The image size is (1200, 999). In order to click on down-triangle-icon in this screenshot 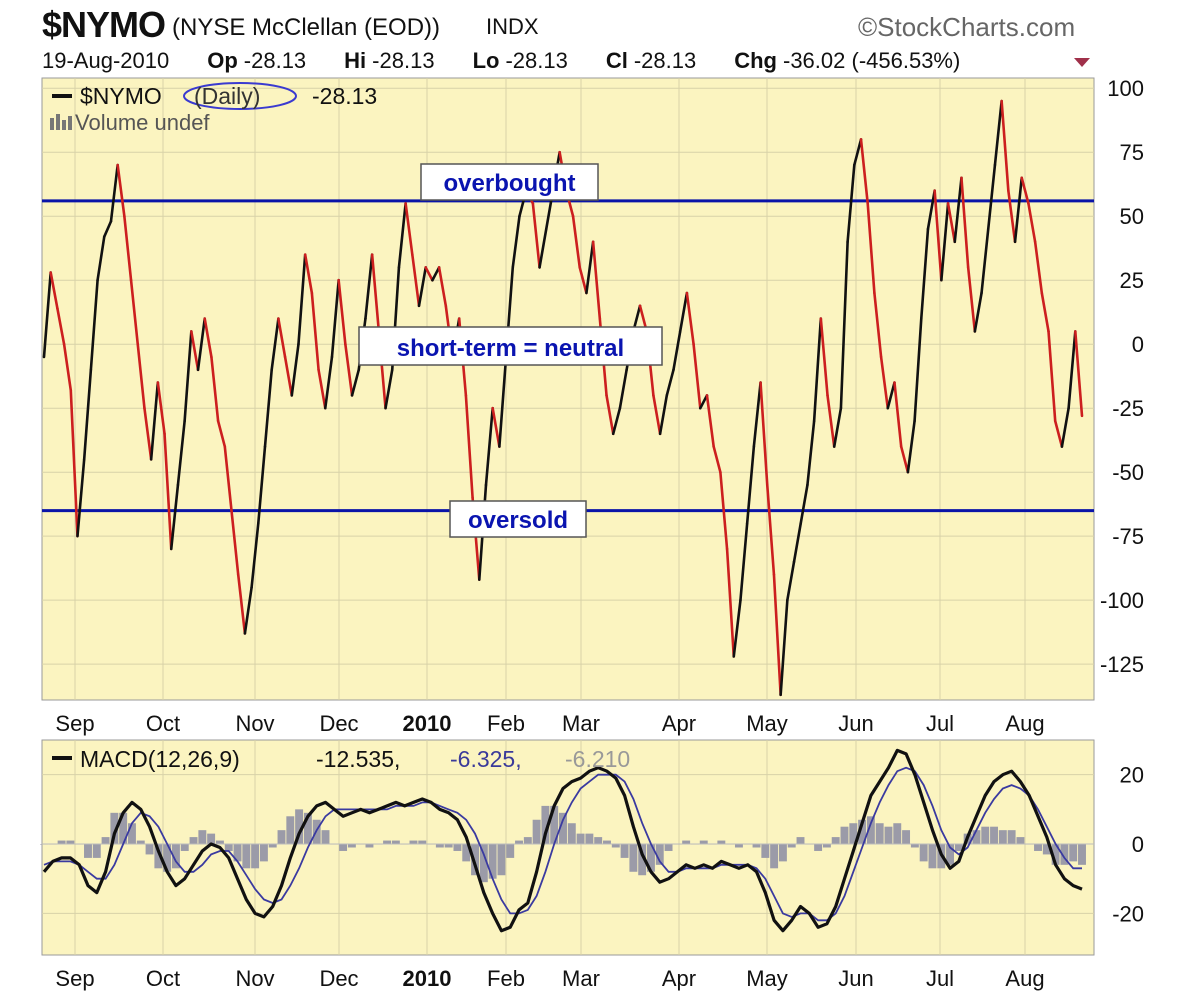, I will do `click(1082, 62)`.